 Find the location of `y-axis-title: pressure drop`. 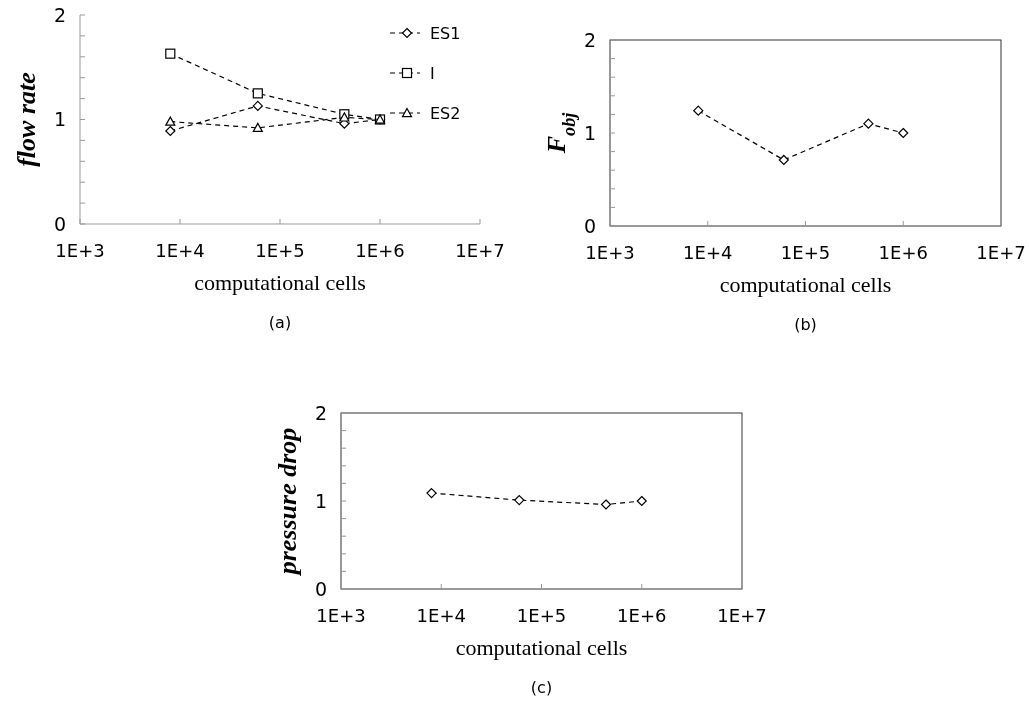

y-axis-title: pressure drop is located at coordinates (287, 502).